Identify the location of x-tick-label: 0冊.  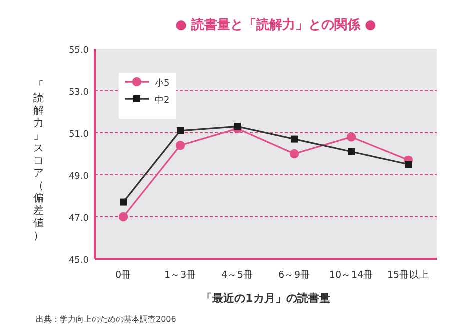
(123, 275).